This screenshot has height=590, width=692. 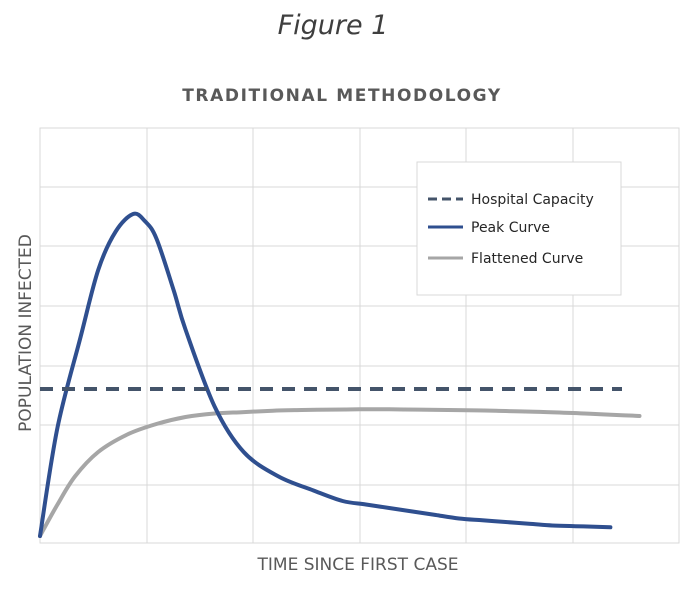 I want to click on legend-label-hospital-capacity: Hospital Capacity, so click(x=532, y=200).